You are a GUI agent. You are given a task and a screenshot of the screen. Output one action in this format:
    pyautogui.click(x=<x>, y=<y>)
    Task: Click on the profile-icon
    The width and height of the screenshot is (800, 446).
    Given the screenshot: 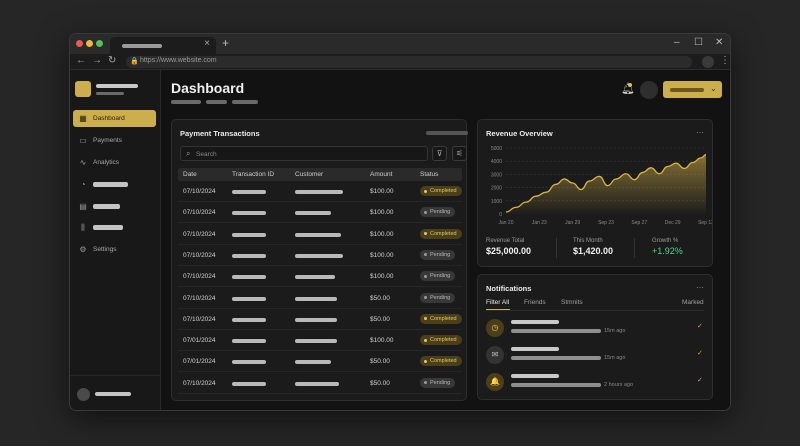 What is the action you would take?
    pyautogui.click(x=708, y=62)
    